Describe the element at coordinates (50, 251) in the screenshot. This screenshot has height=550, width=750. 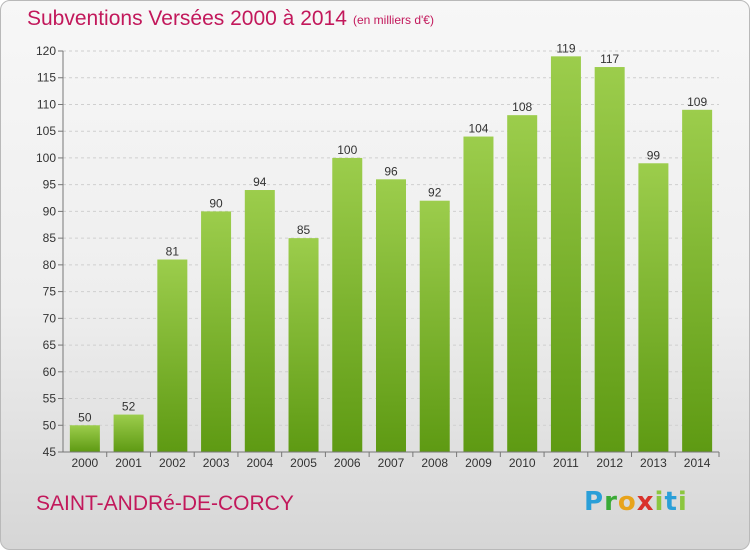
I see `y-axis: 45 50 55 60 65 70 75 80 85 90 95 100 105 110 115 120` at that location.